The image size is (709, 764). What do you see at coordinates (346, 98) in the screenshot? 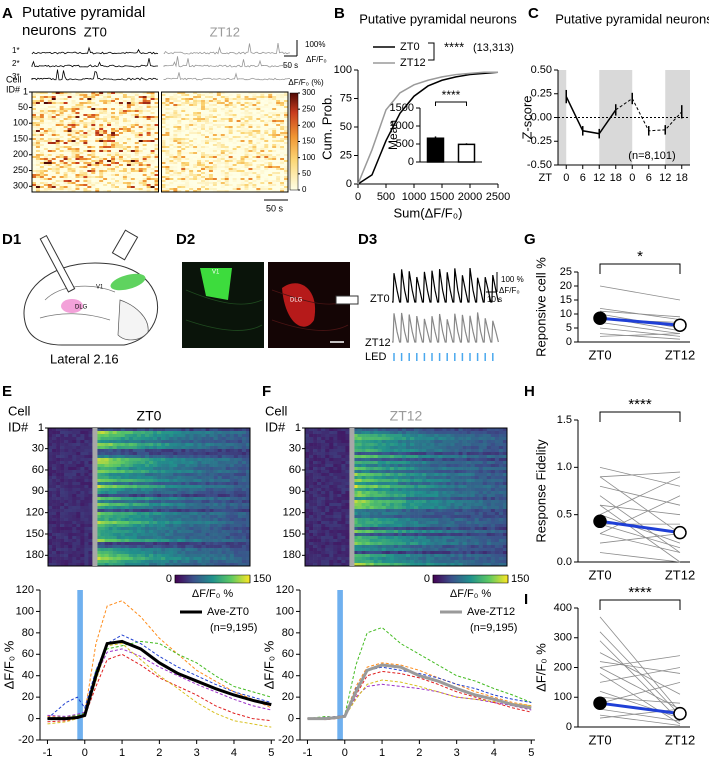
I see `y-tick-label: 75` at bounding box center [346, 98].